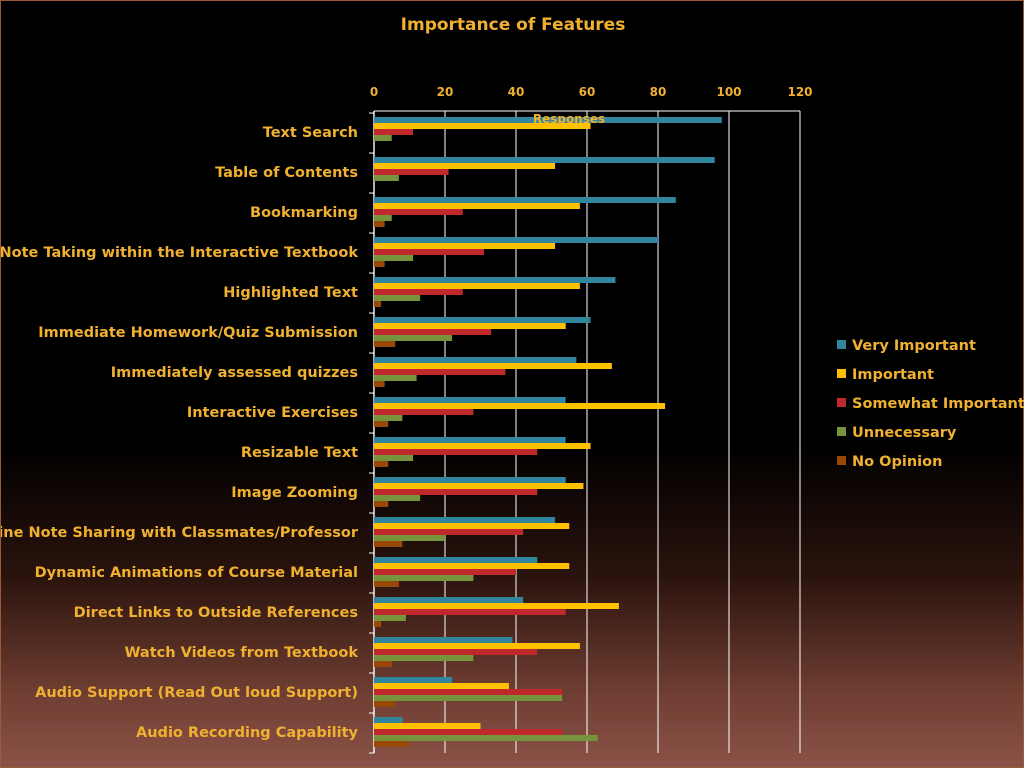 The height and width of the screenshot is (769, 1024). I want to click on category-label: Highlighted Text, so click(290, 293).